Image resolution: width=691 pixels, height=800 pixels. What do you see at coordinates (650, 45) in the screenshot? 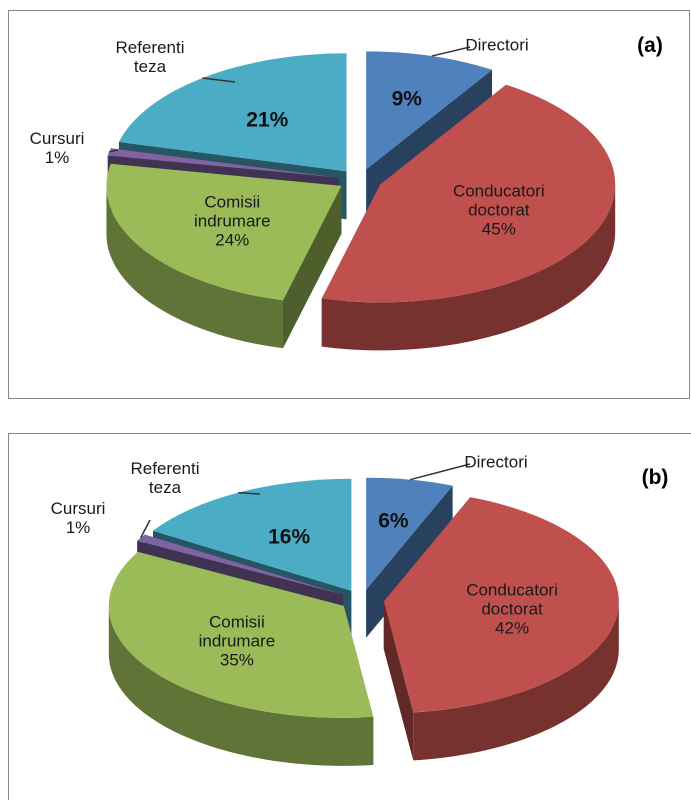
I see `chart-title: (a)` at bounding box center [650, 45].